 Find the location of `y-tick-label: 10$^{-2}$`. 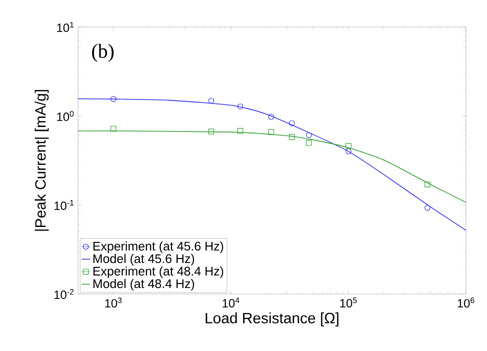

y-tick-label: 10$^{-2}$ is located at coordinates (64, 294).